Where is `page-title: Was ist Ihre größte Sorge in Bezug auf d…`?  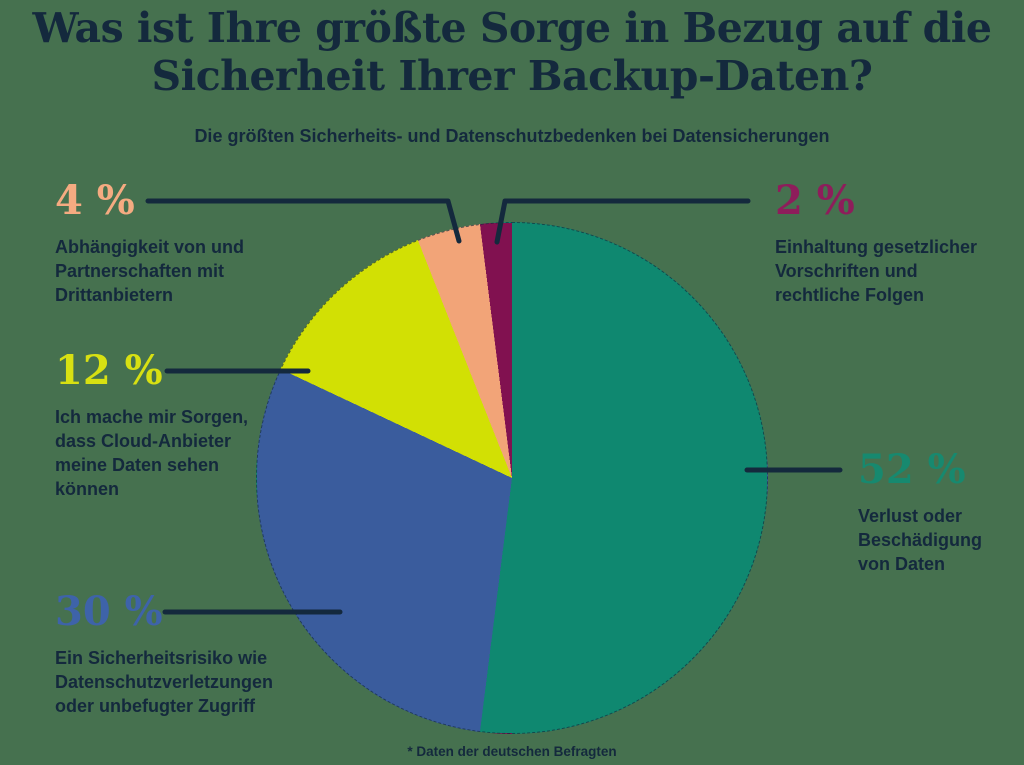
page-title: Was ist Ihre größte Sorge in Bezug auf d… is located at coordinates (512, 52).